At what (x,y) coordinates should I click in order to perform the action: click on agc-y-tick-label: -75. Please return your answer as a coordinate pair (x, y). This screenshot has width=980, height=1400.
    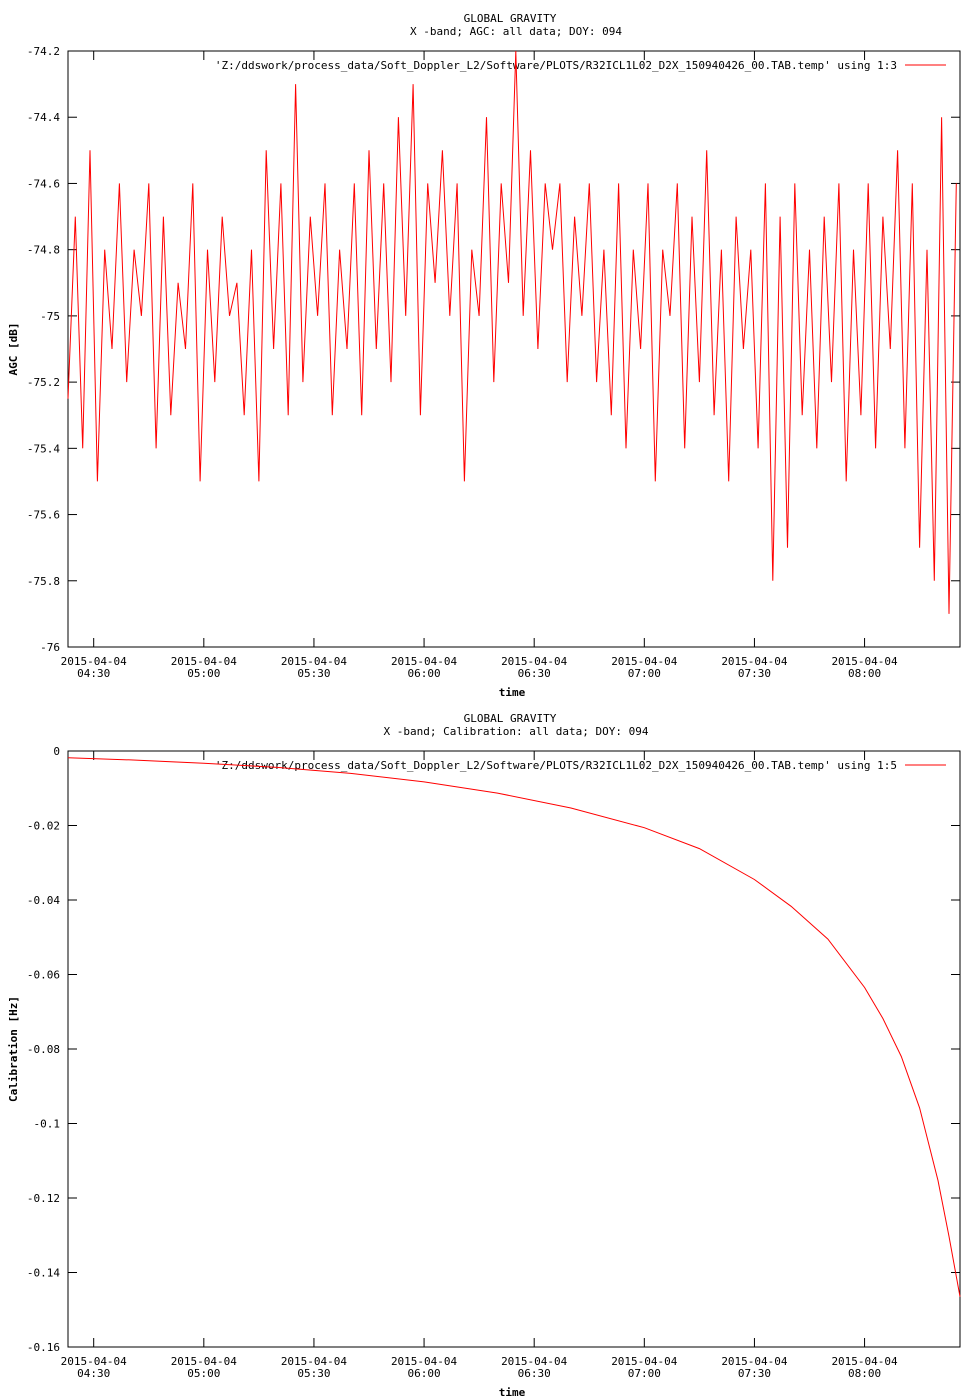
    Looking at the image, I should click on (50, 316).